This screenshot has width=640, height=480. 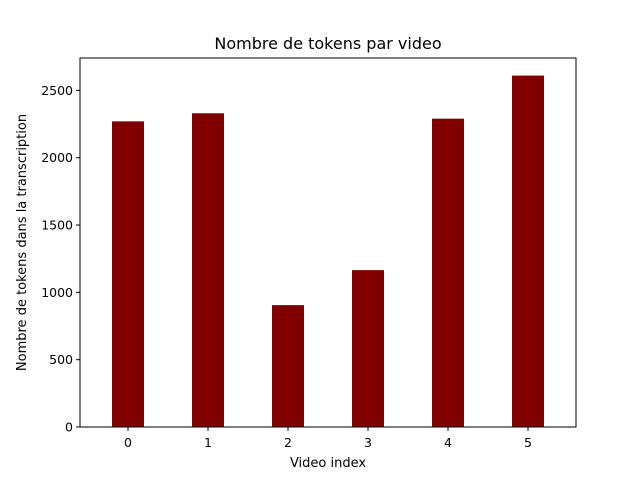 What do you see at coordinates (57, 157) in the screenshot?
I see `y-tick-label: 2000` at bounding box center [57, 157].